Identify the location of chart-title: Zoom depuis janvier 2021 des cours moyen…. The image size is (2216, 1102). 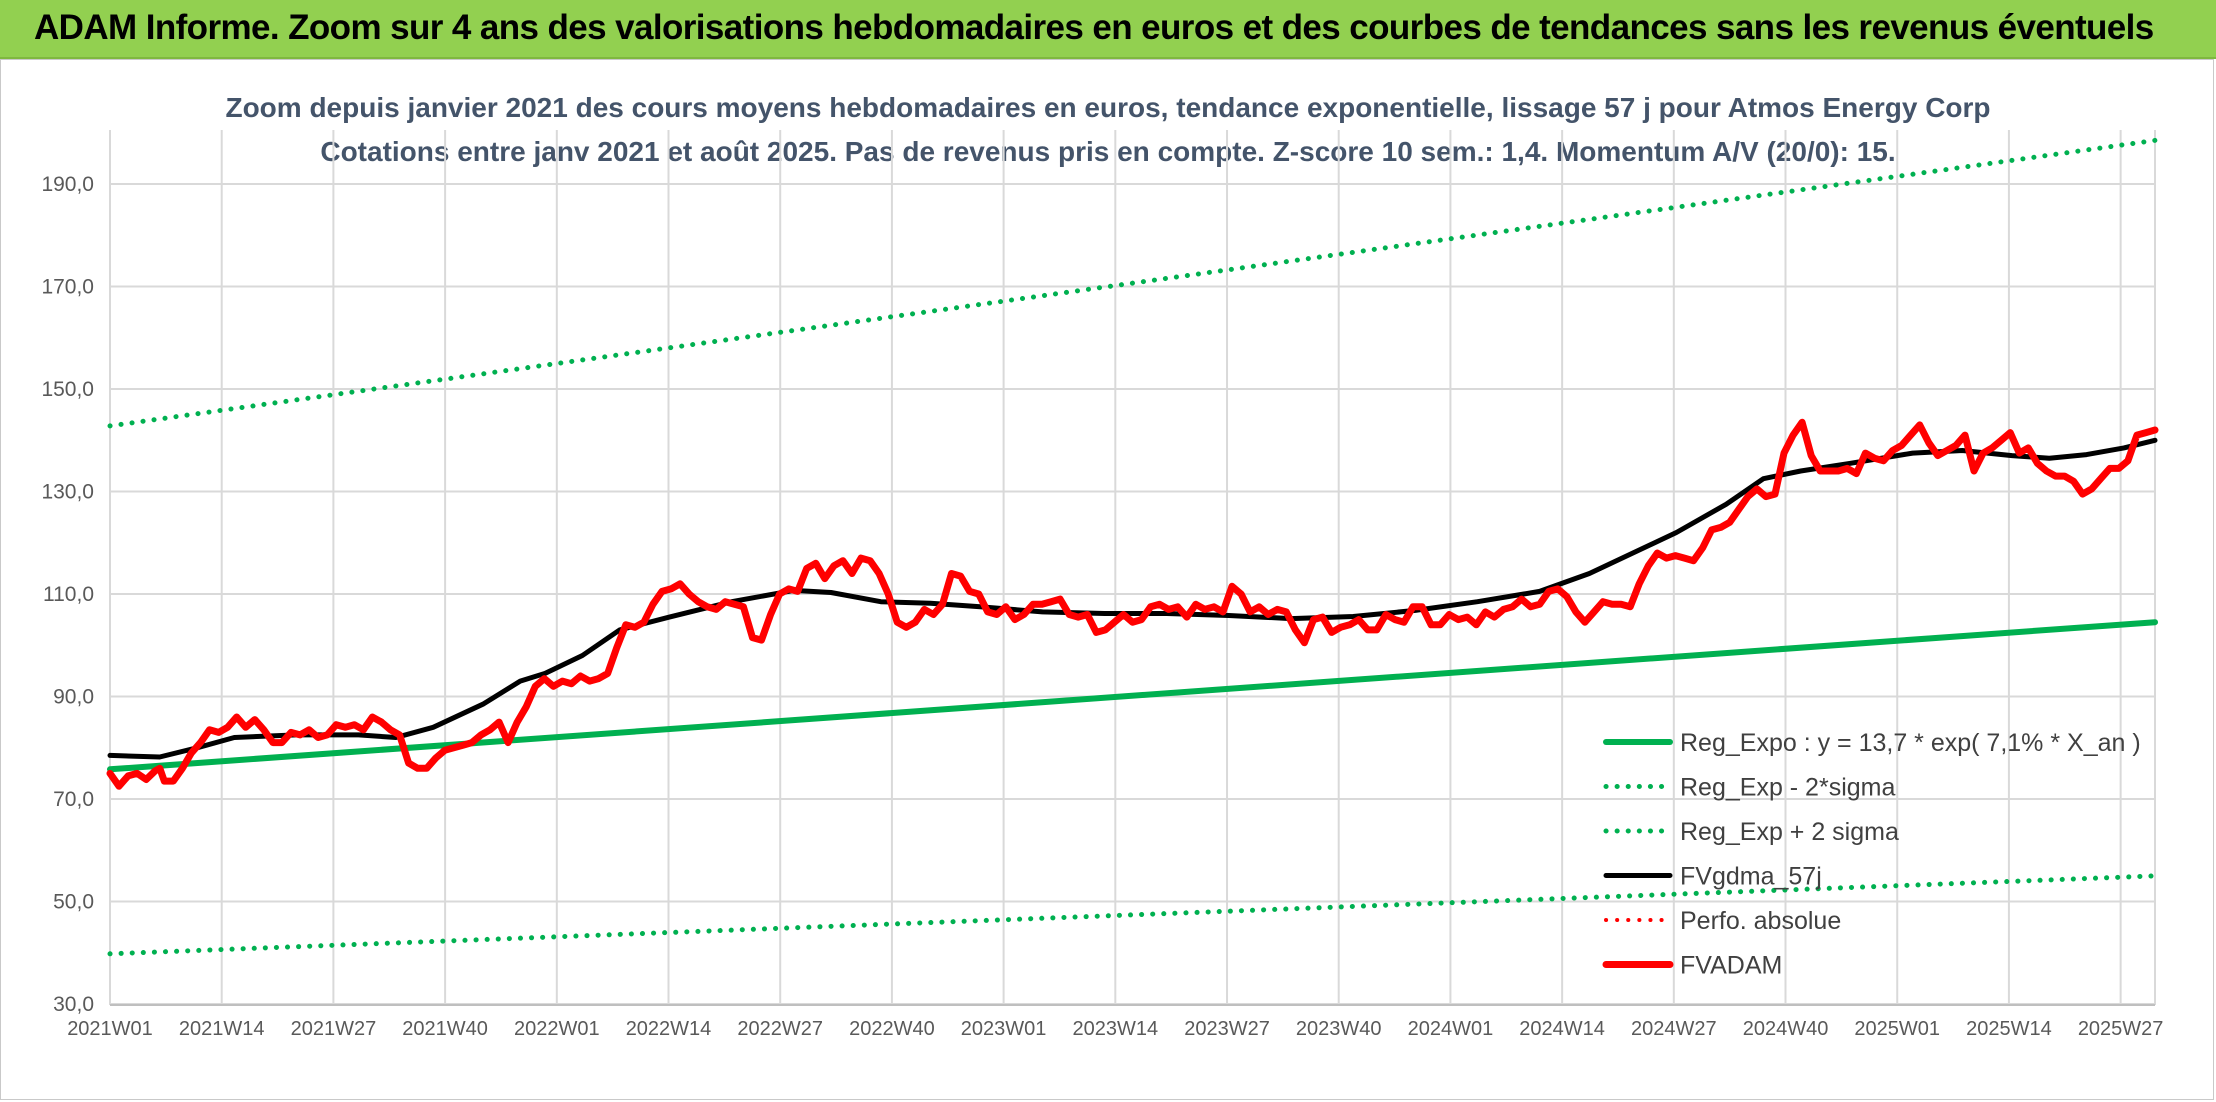
(1108, 130).